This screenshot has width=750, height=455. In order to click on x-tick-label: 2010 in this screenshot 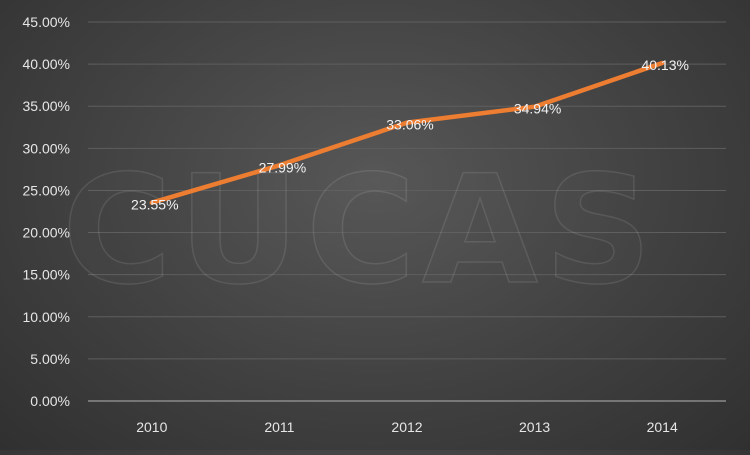, I will do `click(151, 427)`.